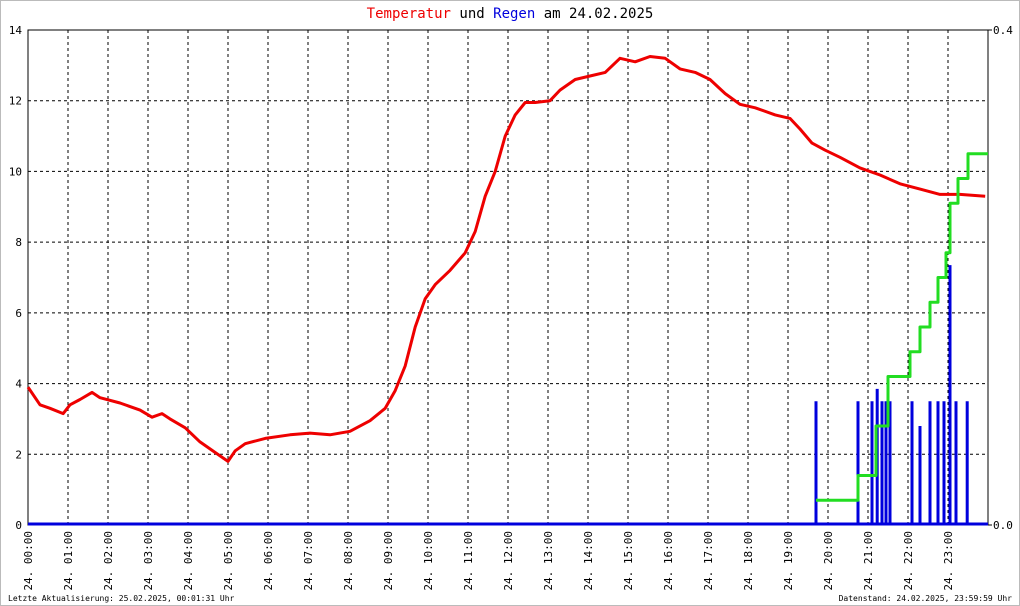 The height and width of the screenshot is (606, 1020). Describe the element at coordinates (18, 525) in the screenshot. I see `y-tick-label: 0` at that location.